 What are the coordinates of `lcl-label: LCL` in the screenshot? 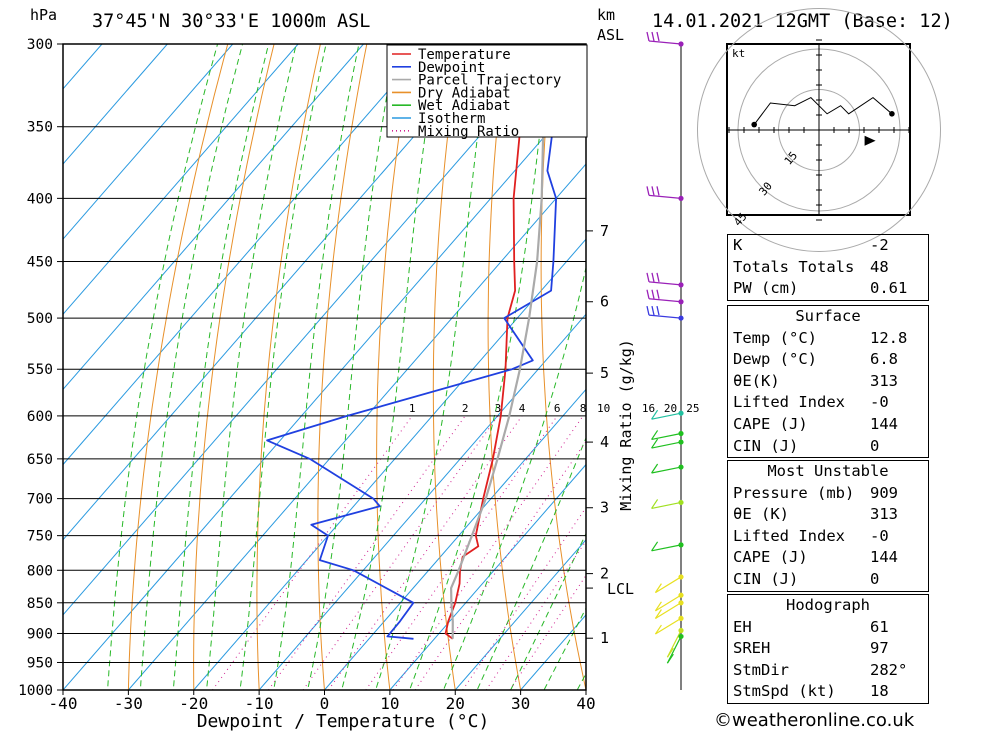 It's located at (620, 589).